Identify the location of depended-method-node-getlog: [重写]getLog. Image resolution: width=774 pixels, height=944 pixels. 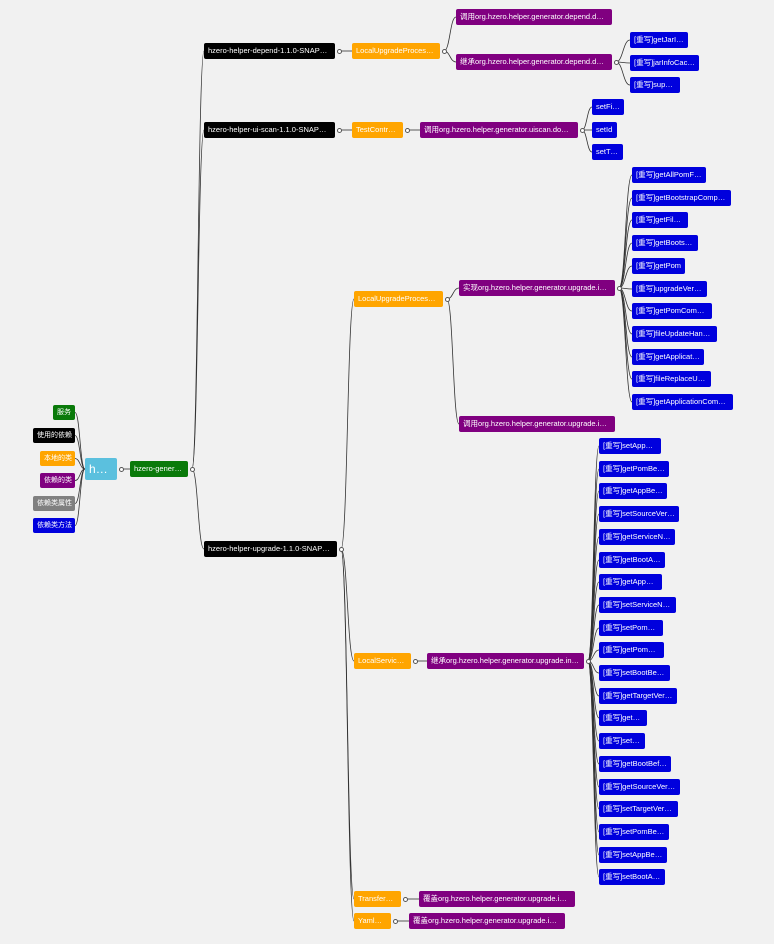
(623, 718).